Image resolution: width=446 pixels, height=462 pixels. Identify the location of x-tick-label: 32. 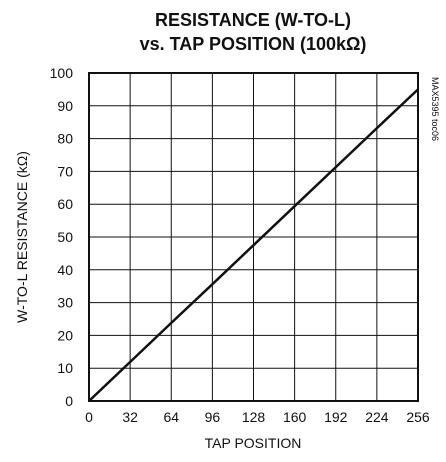
(130, 417).